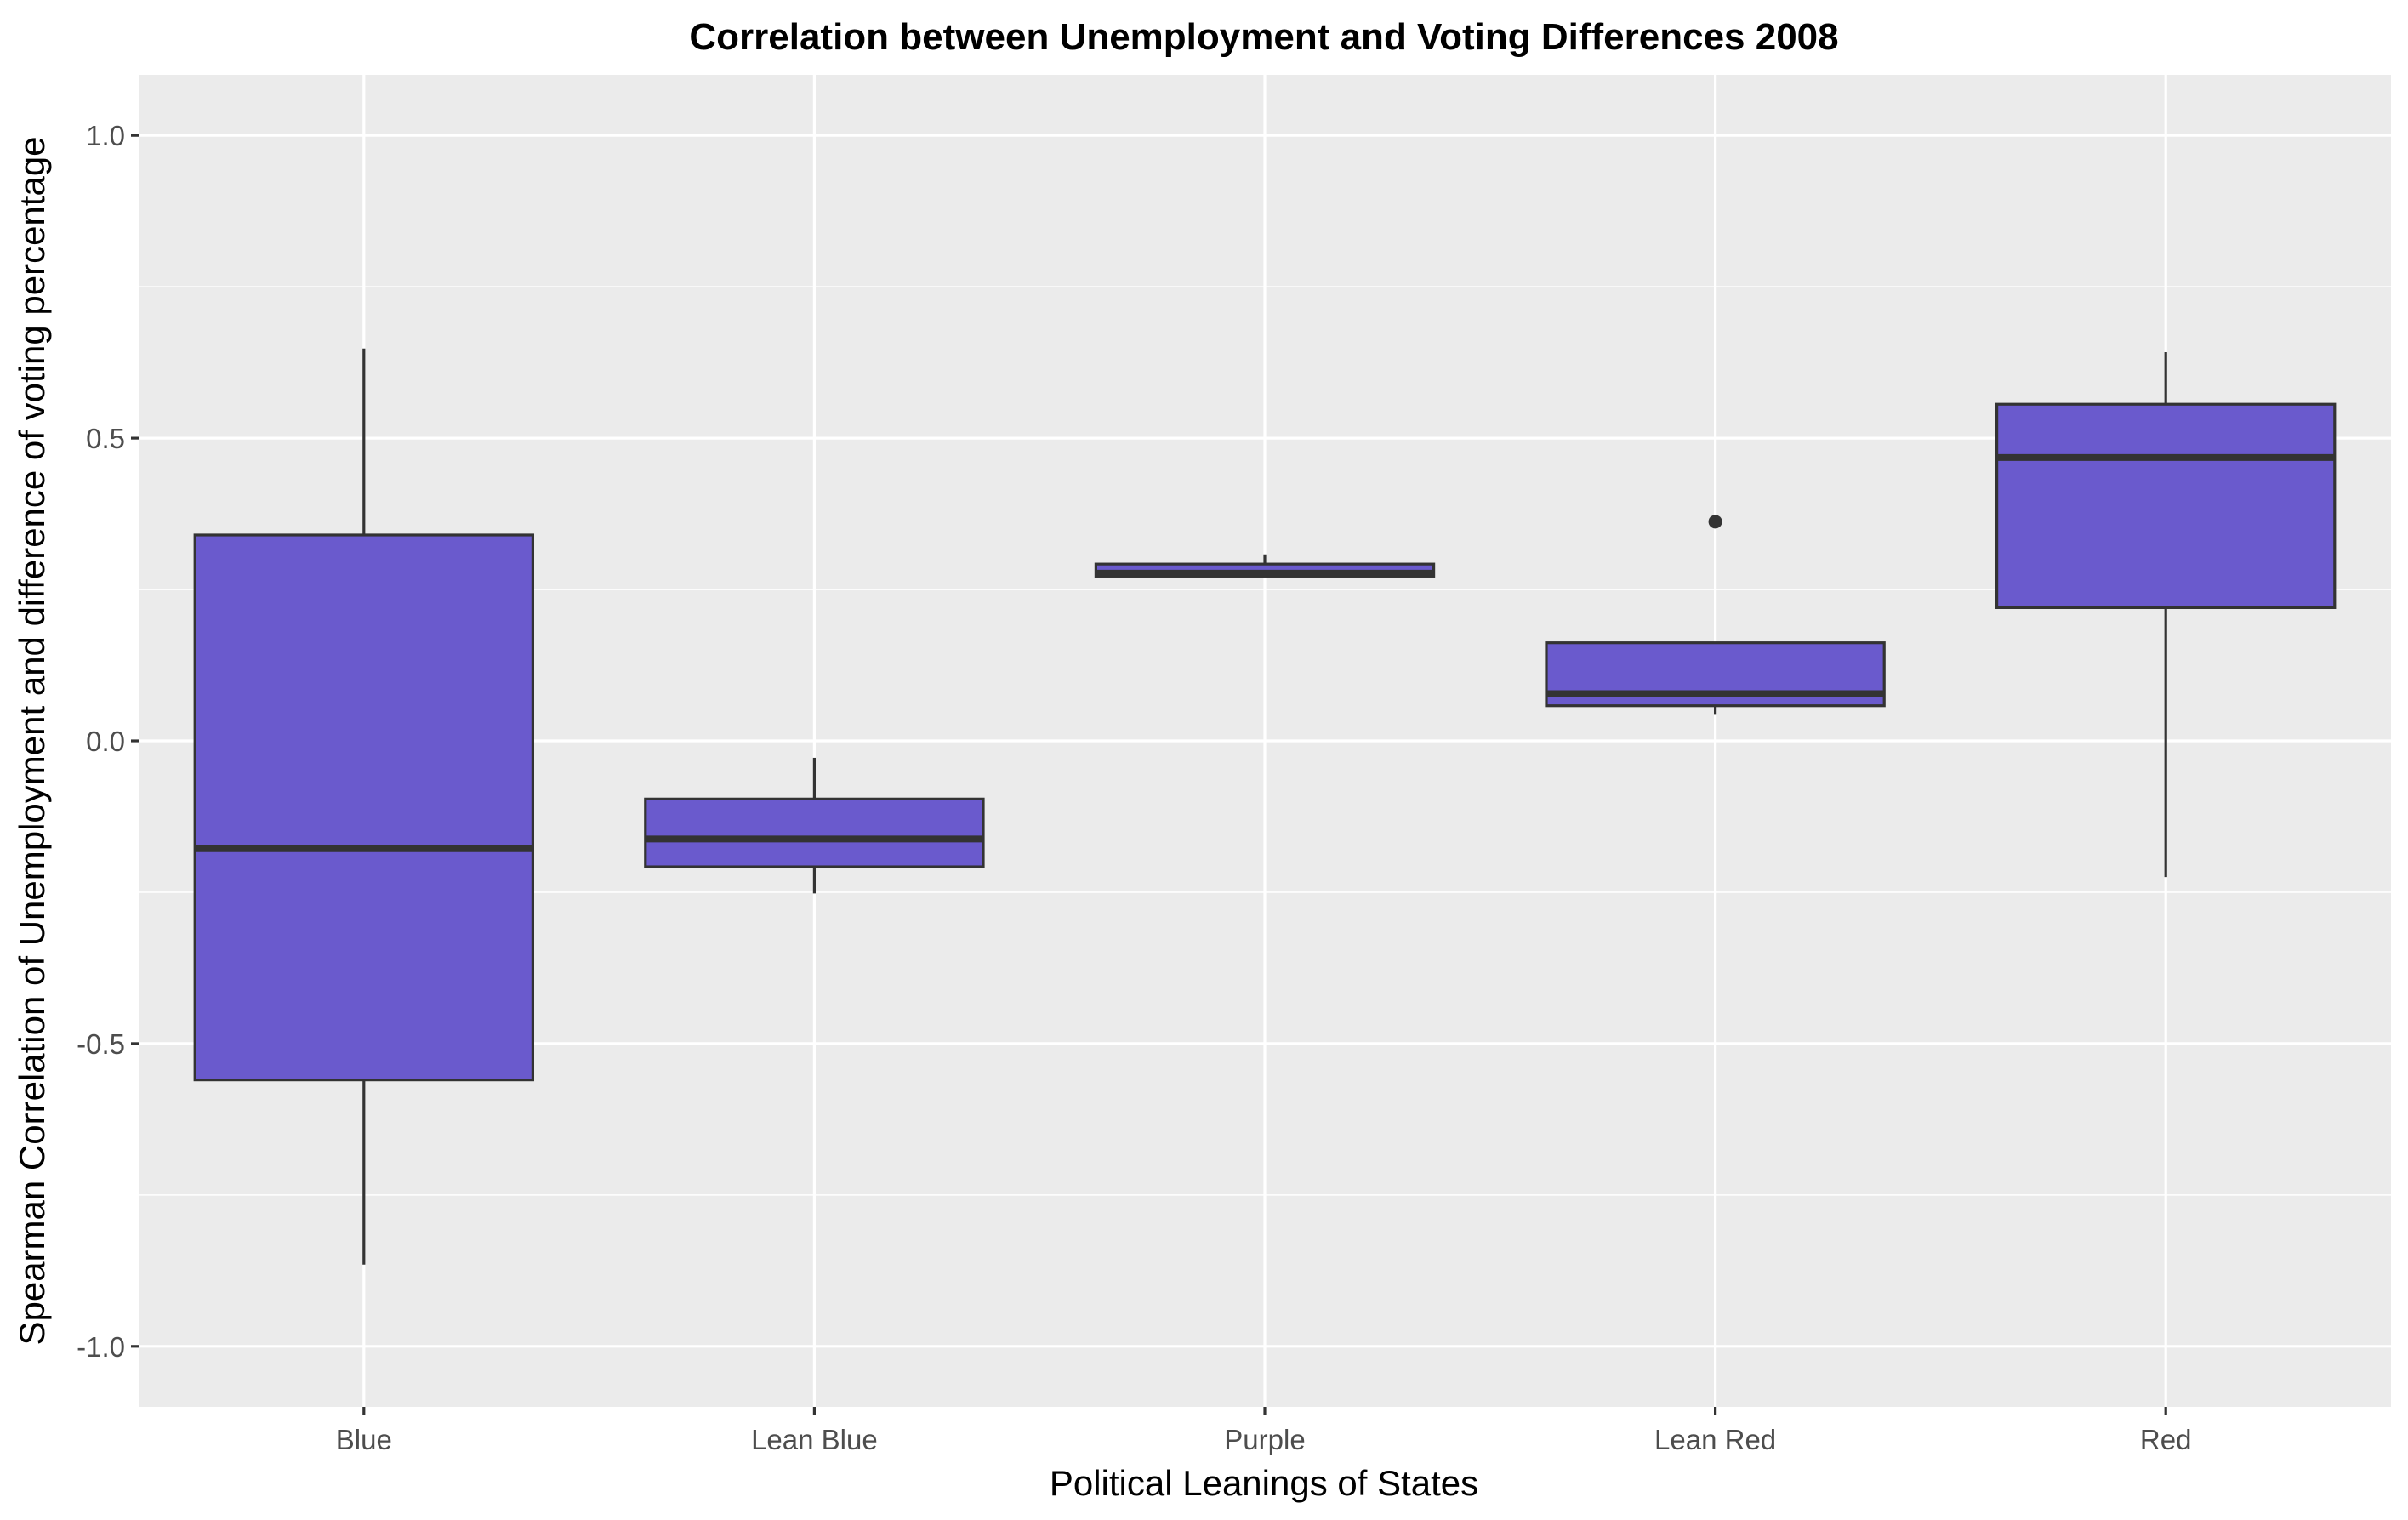  Describe the element at coordinates (1264, 1483) in the screenshot. I see `x-axis-title: Political Leanings of States` at that location.